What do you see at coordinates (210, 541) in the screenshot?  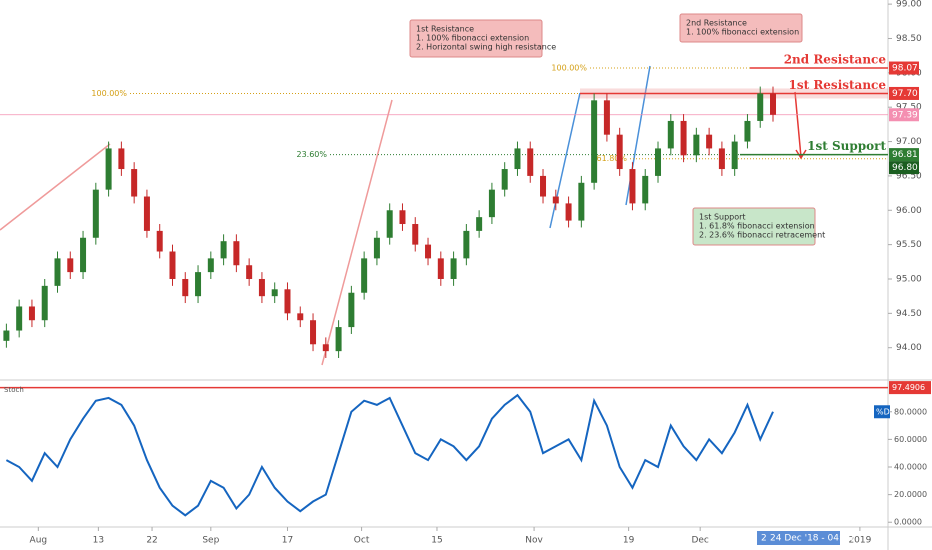 I see `x-tick-label: Sep` at bounding box center [210, 541].